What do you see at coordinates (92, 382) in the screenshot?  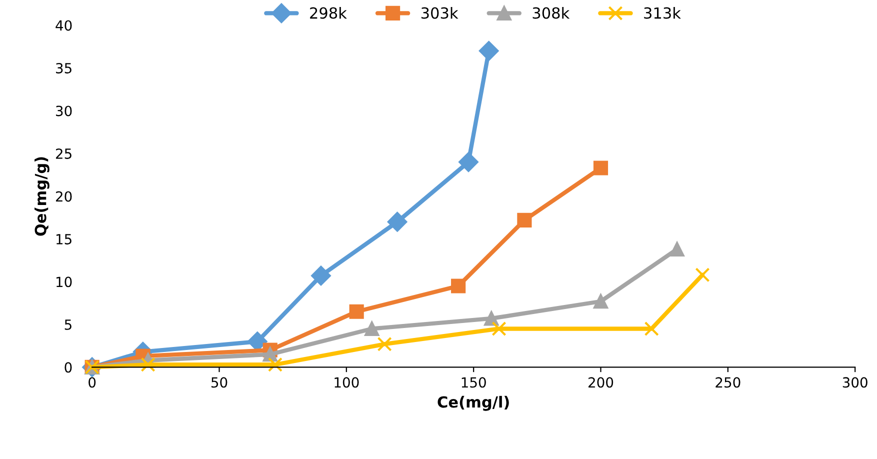 I see `x-tick-label: 0` at bounding box center [92, 382].